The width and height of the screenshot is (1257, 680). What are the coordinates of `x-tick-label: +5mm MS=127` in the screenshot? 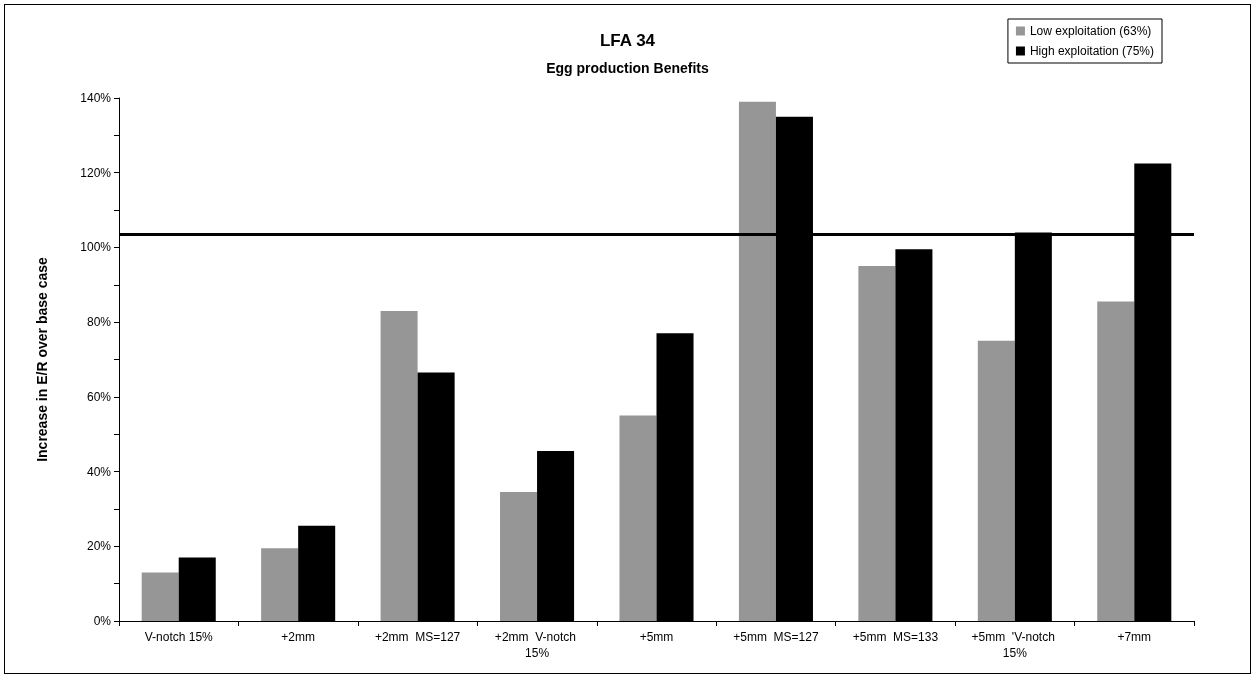 It's located at (776, 637).